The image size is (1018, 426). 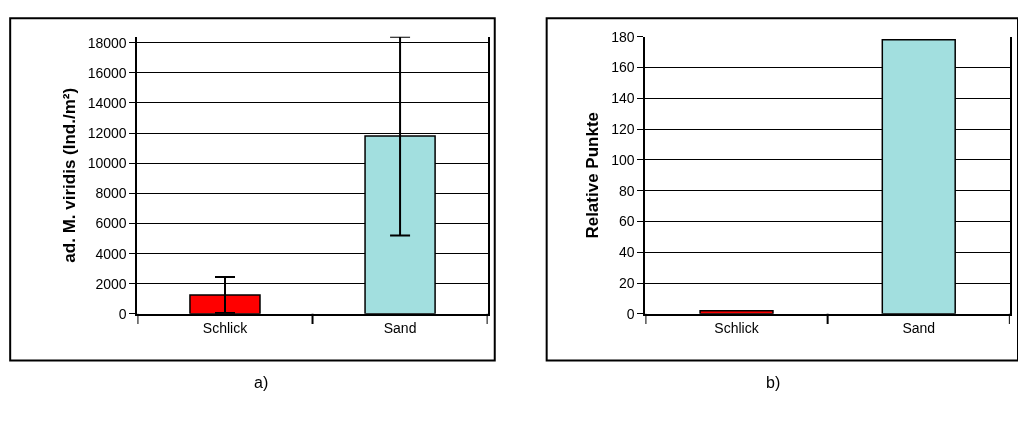 I want to click on y-tick-label: 14000, so click(x=107, y=102).